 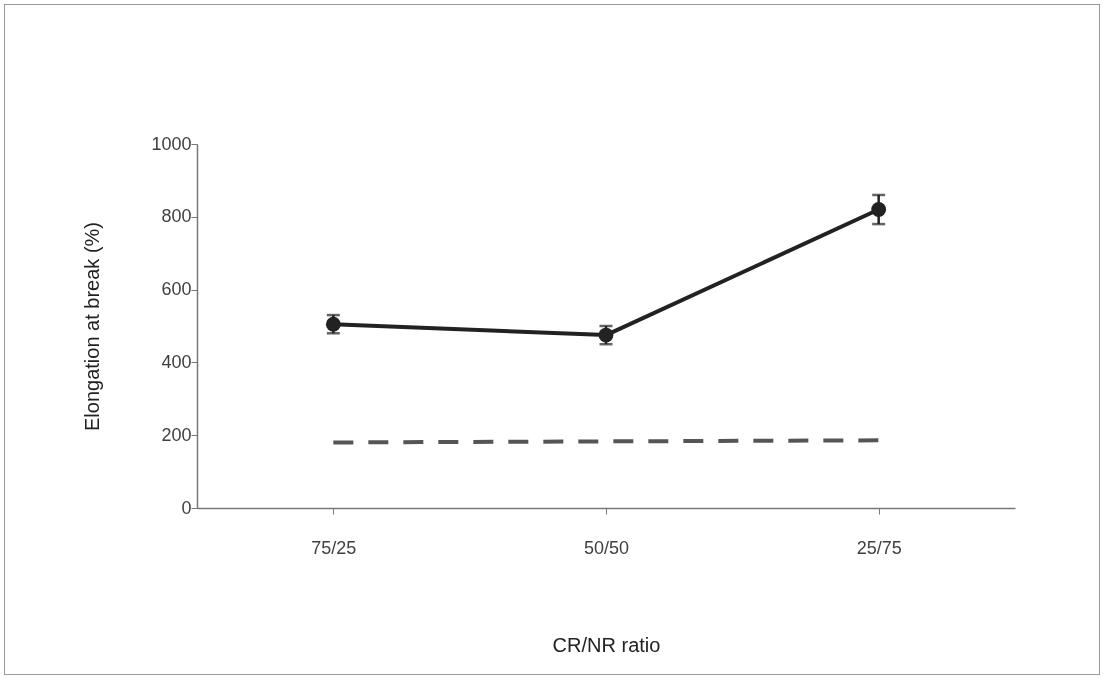 What do you see at coordinates (879, 209) in the screenshot?
I see `point` at bounding box center [879, 209].